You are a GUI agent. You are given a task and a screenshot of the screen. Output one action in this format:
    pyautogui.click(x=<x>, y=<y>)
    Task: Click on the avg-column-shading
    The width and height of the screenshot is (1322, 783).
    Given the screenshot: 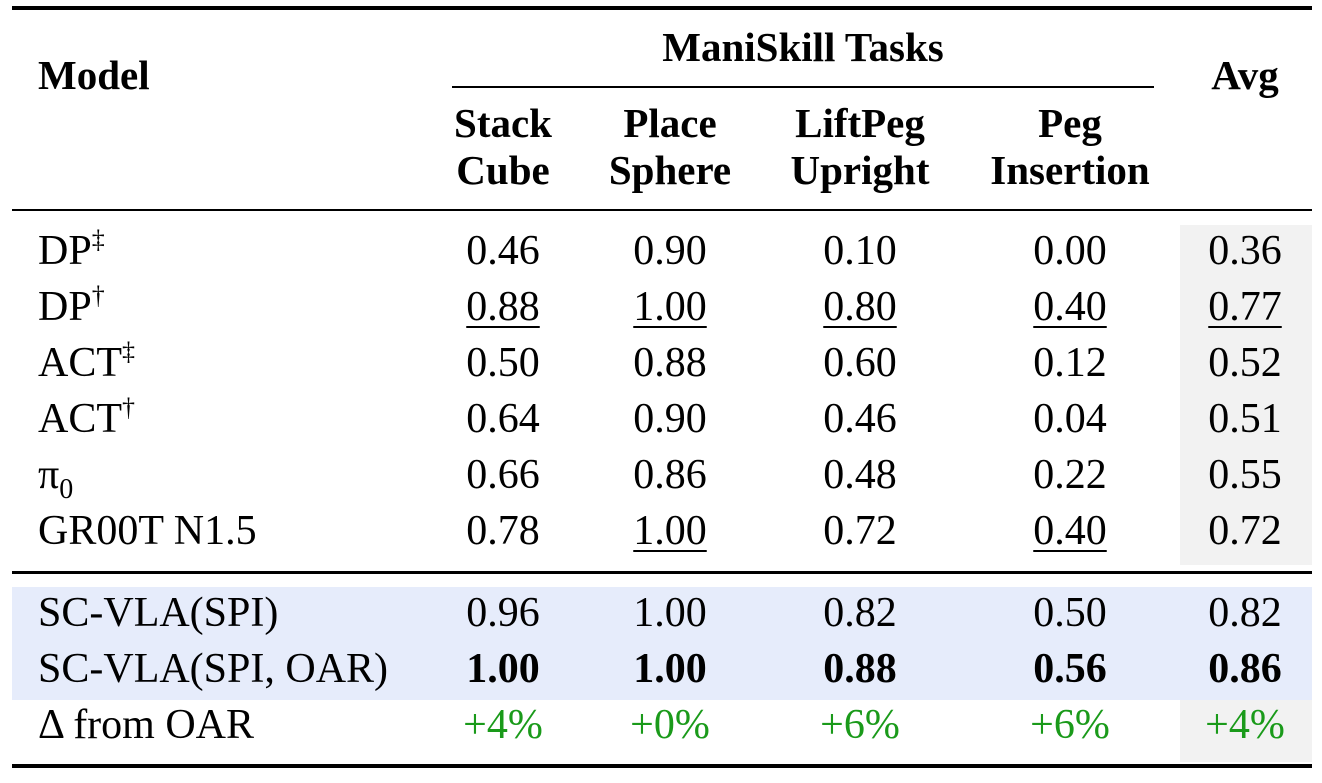 What is the action you would take?
    pyautogui.click(x=1246, y=395)
    